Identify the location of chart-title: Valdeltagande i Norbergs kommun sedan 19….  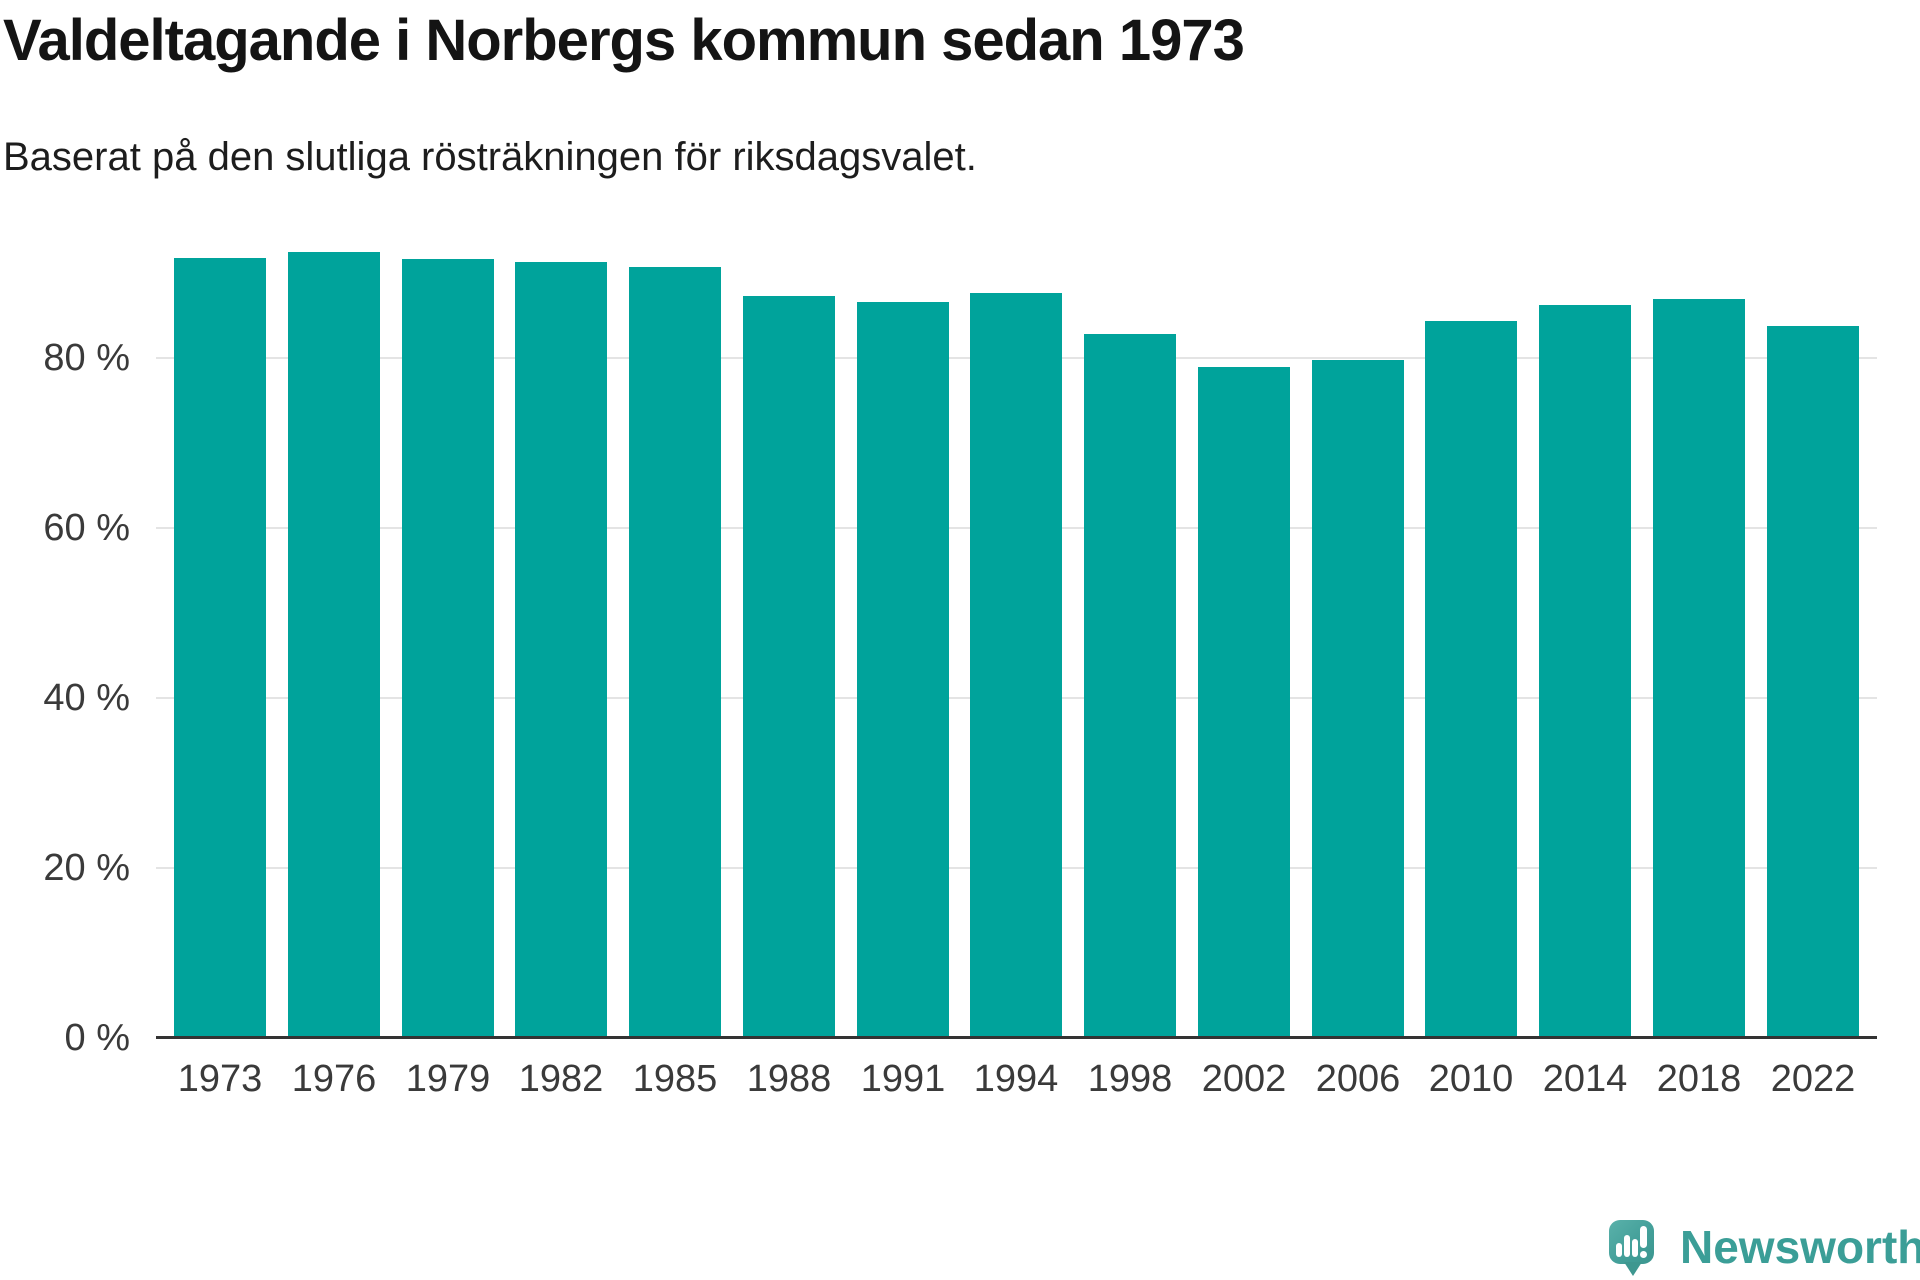
(624, 40).